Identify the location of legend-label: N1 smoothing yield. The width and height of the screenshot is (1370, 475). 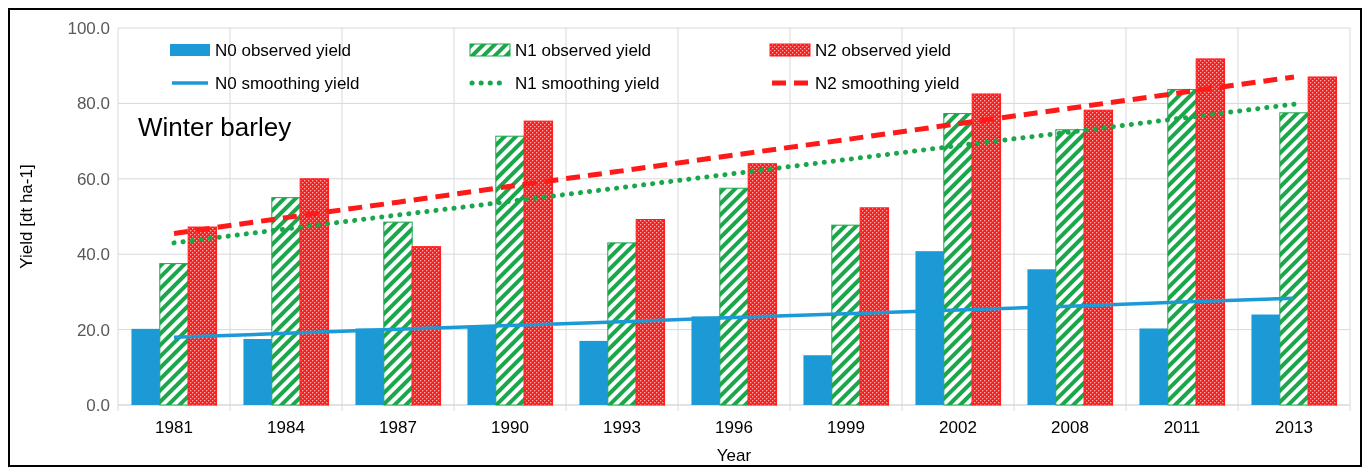
(587, 83).